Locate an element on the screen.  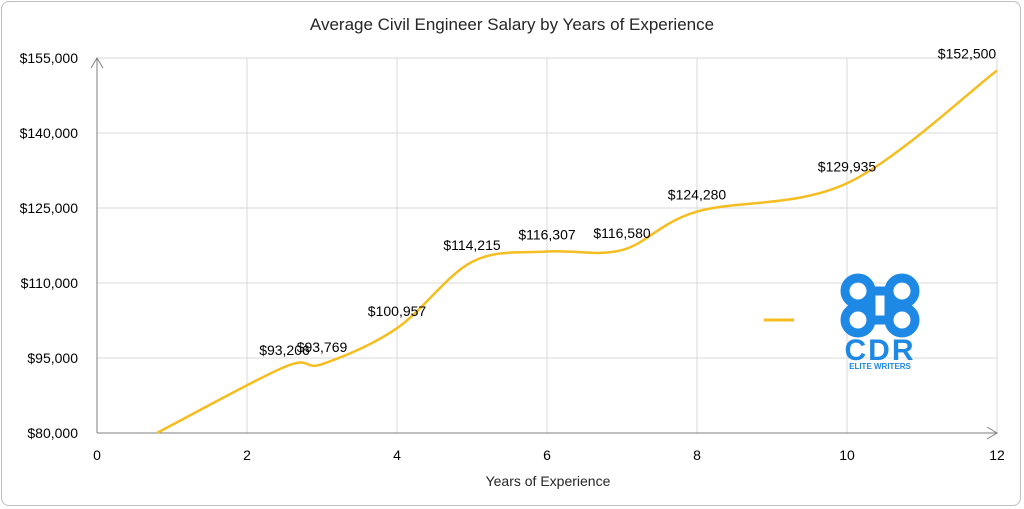
x-axis-arrow is located at coordinates (992, 433).